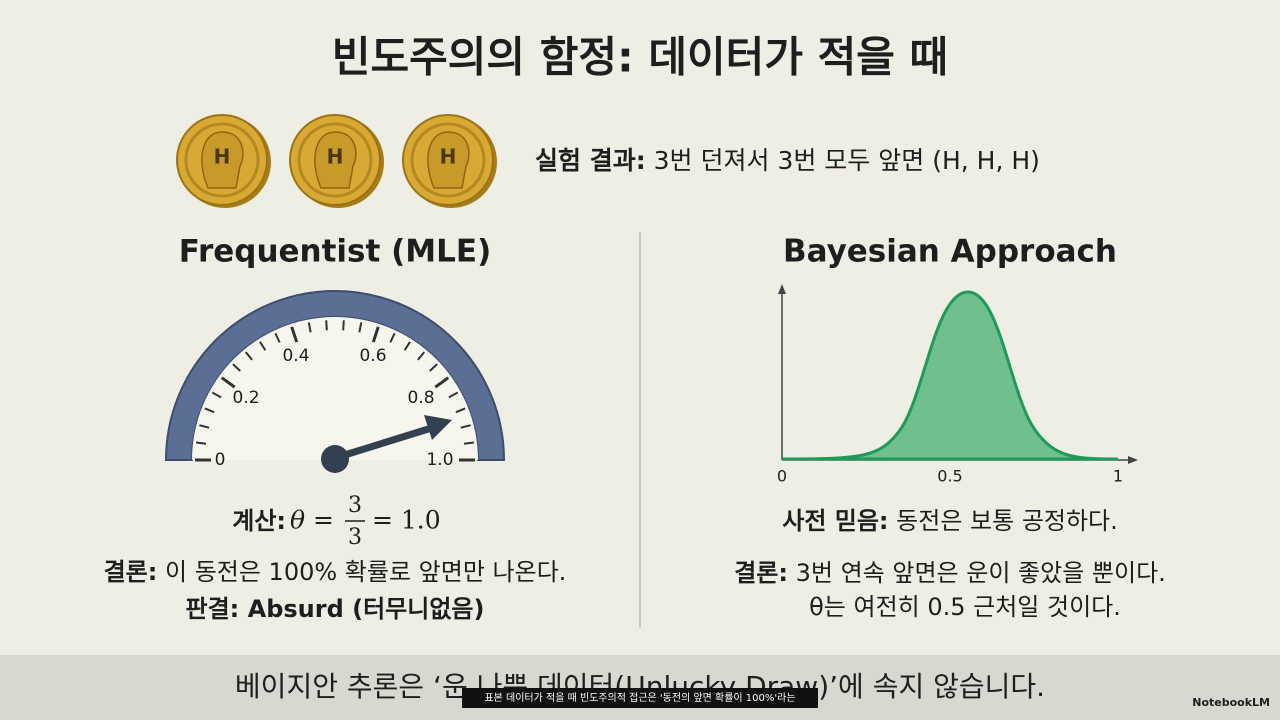 This screenshot has width=1280, height=720. I want to click on calc-label: 계산:, so click(259, 521).